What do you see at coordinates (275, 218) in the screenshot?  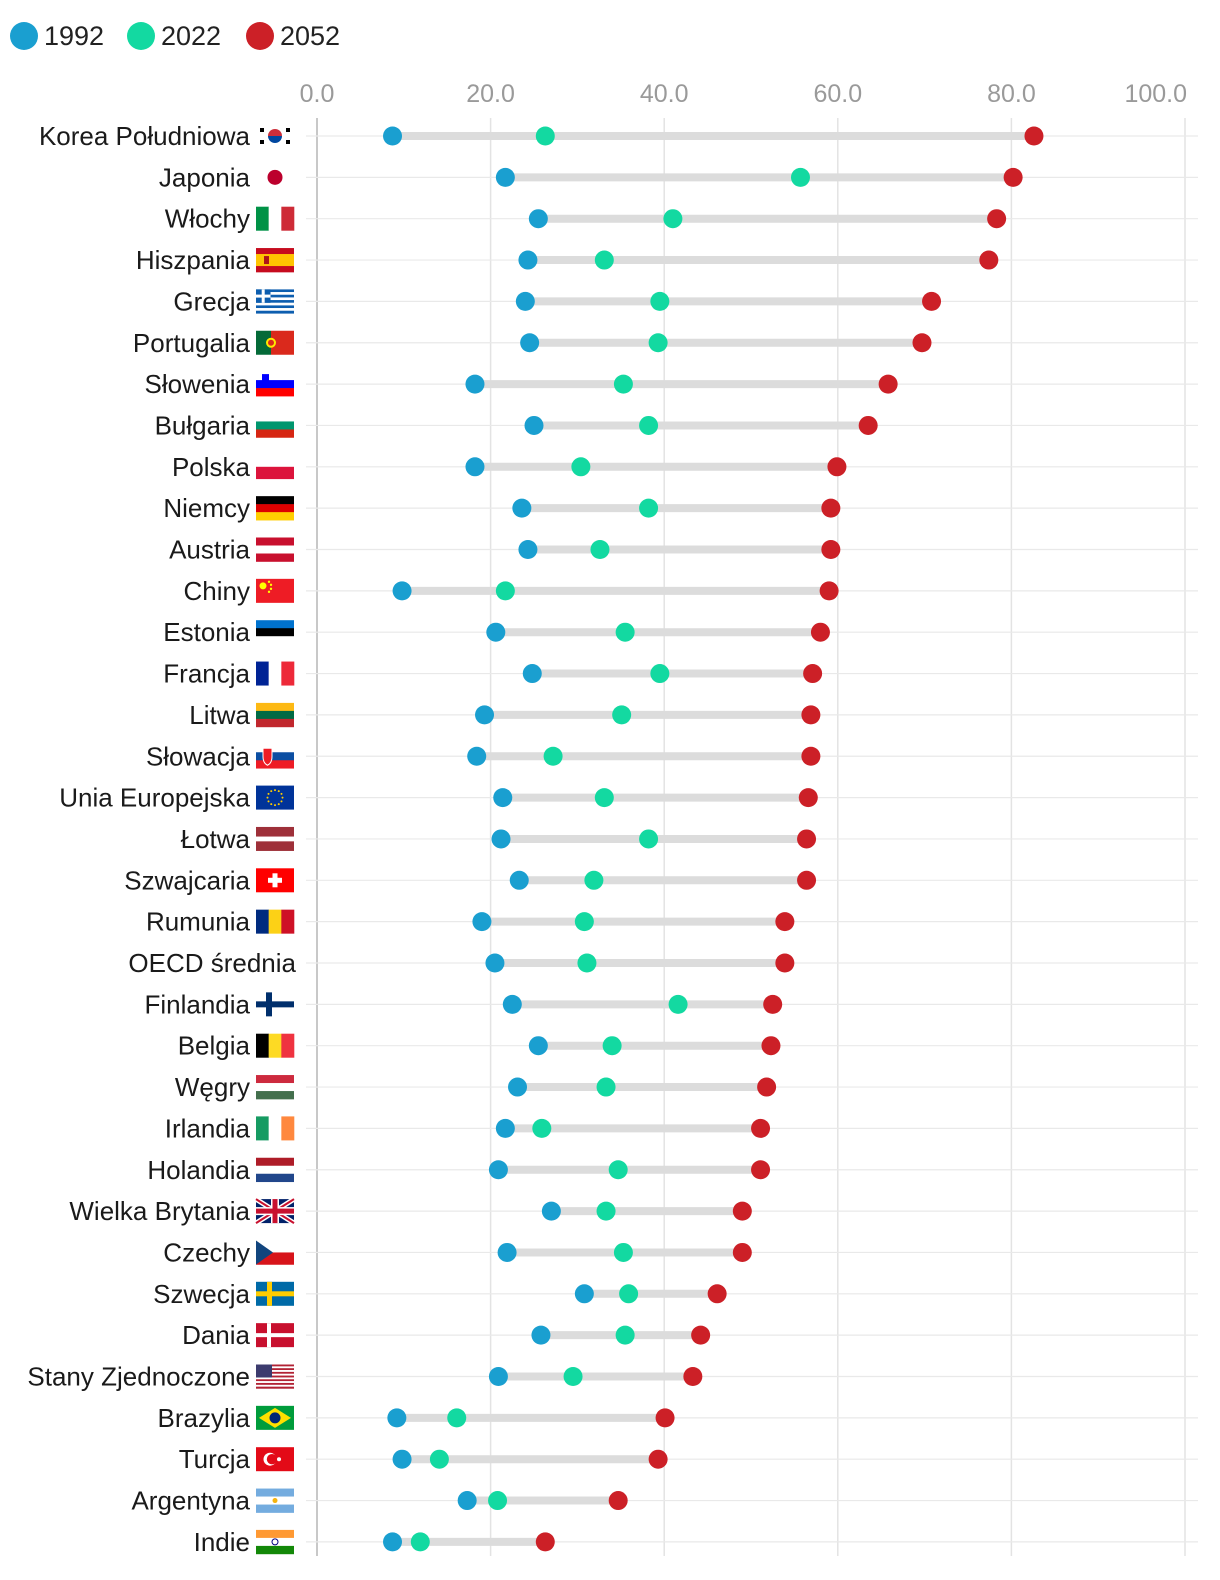 I see `italy-flag` at bounding box center [275, 218].